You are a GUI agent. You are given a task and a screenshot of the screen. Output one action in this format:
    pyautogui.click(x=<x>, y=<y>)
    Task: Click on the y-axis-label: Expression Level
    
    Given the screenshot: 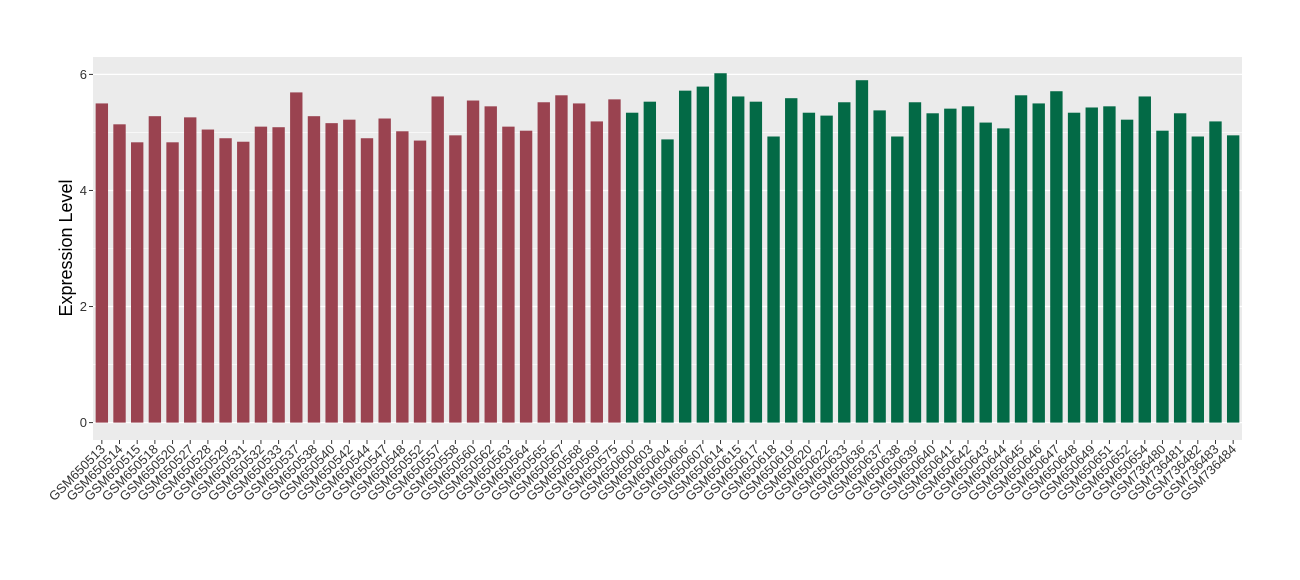 What is the action you would take?
    pyautogui.click(x=66, y=247)
    